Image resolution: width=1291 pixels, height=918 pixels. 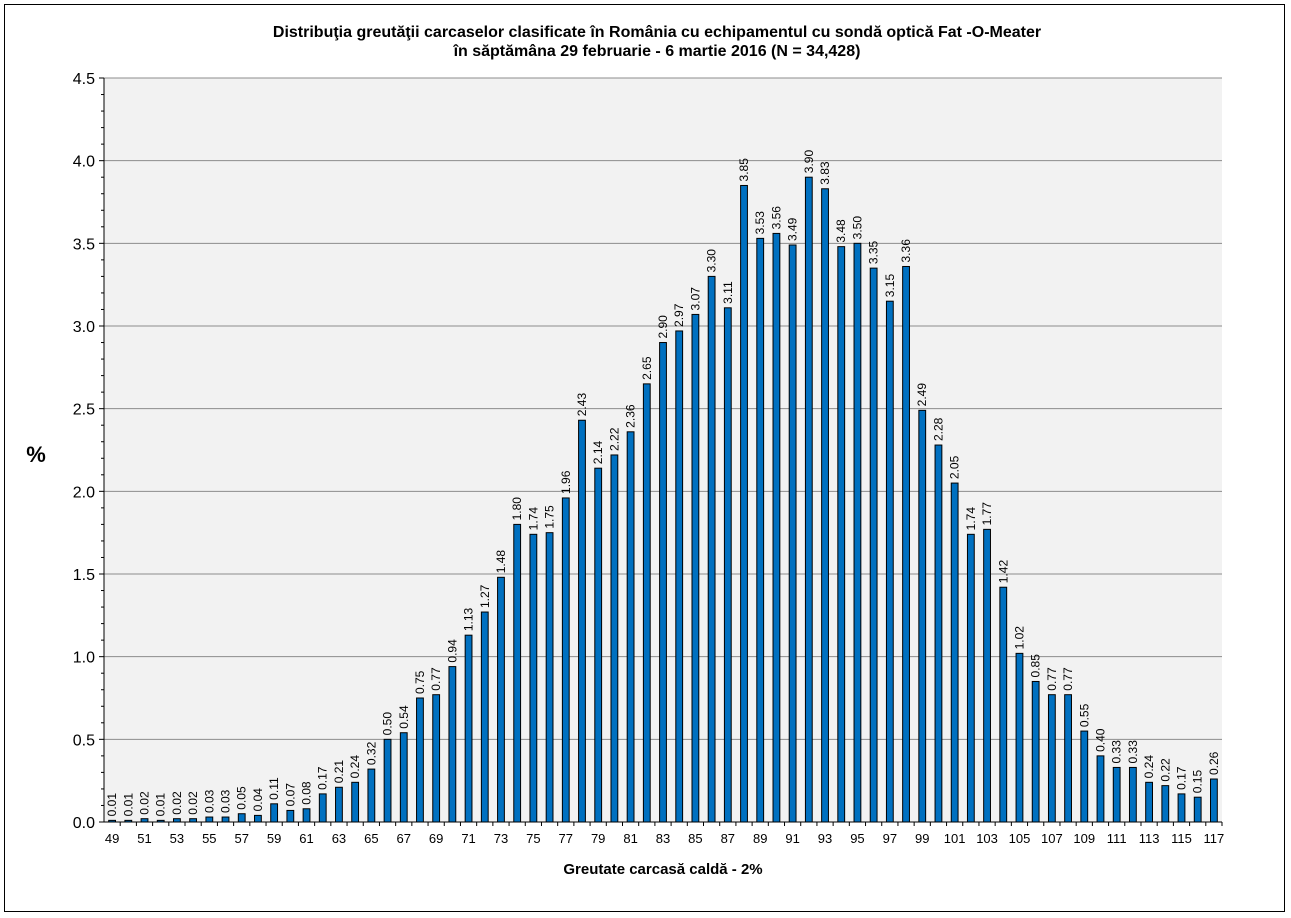 What do you see at coordinates (598, 453) in the screenshot?
I see `data-label-79: 2.14` at bounding box center [598, 453].